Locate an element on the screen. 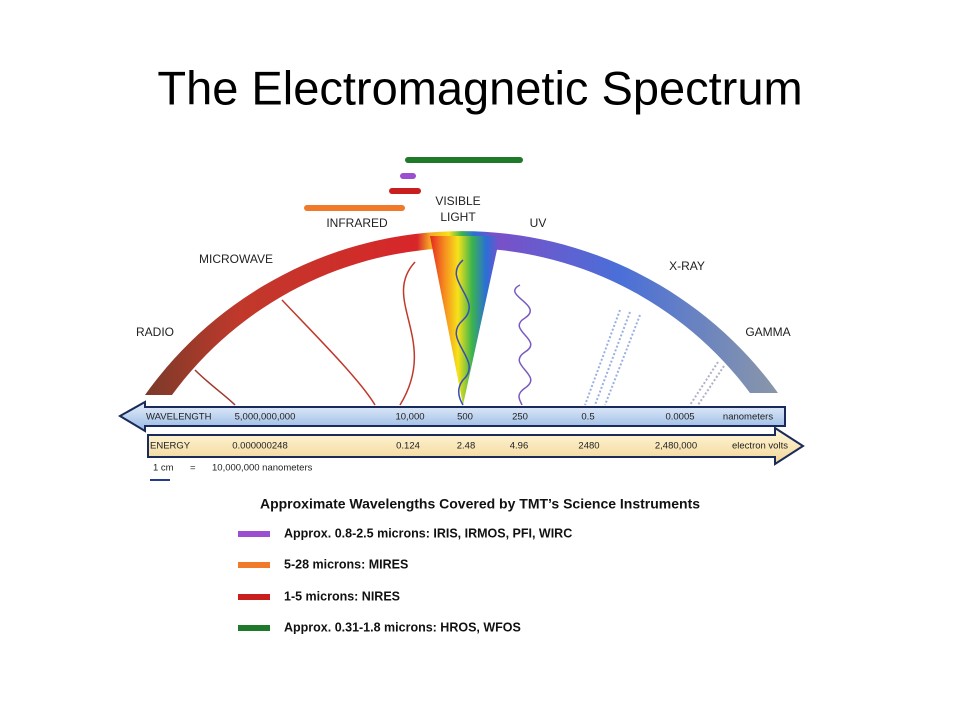 The image size is (960, 720). energy-arrow is located at coordinates (476, 446).